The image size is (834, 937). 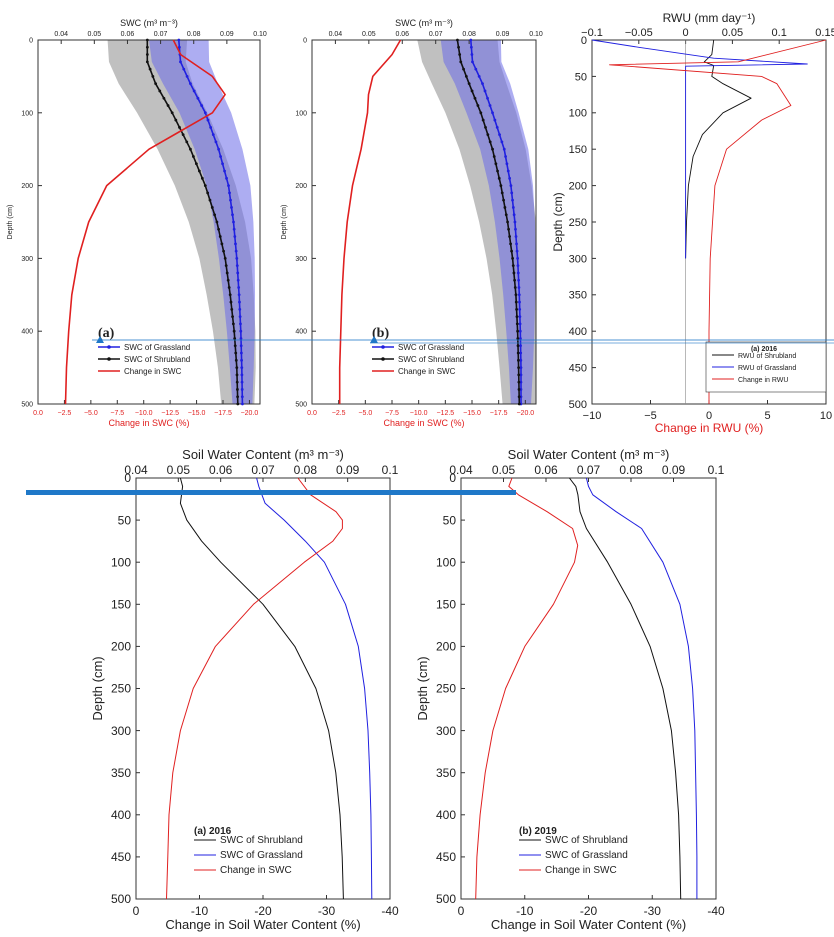 I want to click on series-line-rwu-of-grassland, so click(x=699, y=149).